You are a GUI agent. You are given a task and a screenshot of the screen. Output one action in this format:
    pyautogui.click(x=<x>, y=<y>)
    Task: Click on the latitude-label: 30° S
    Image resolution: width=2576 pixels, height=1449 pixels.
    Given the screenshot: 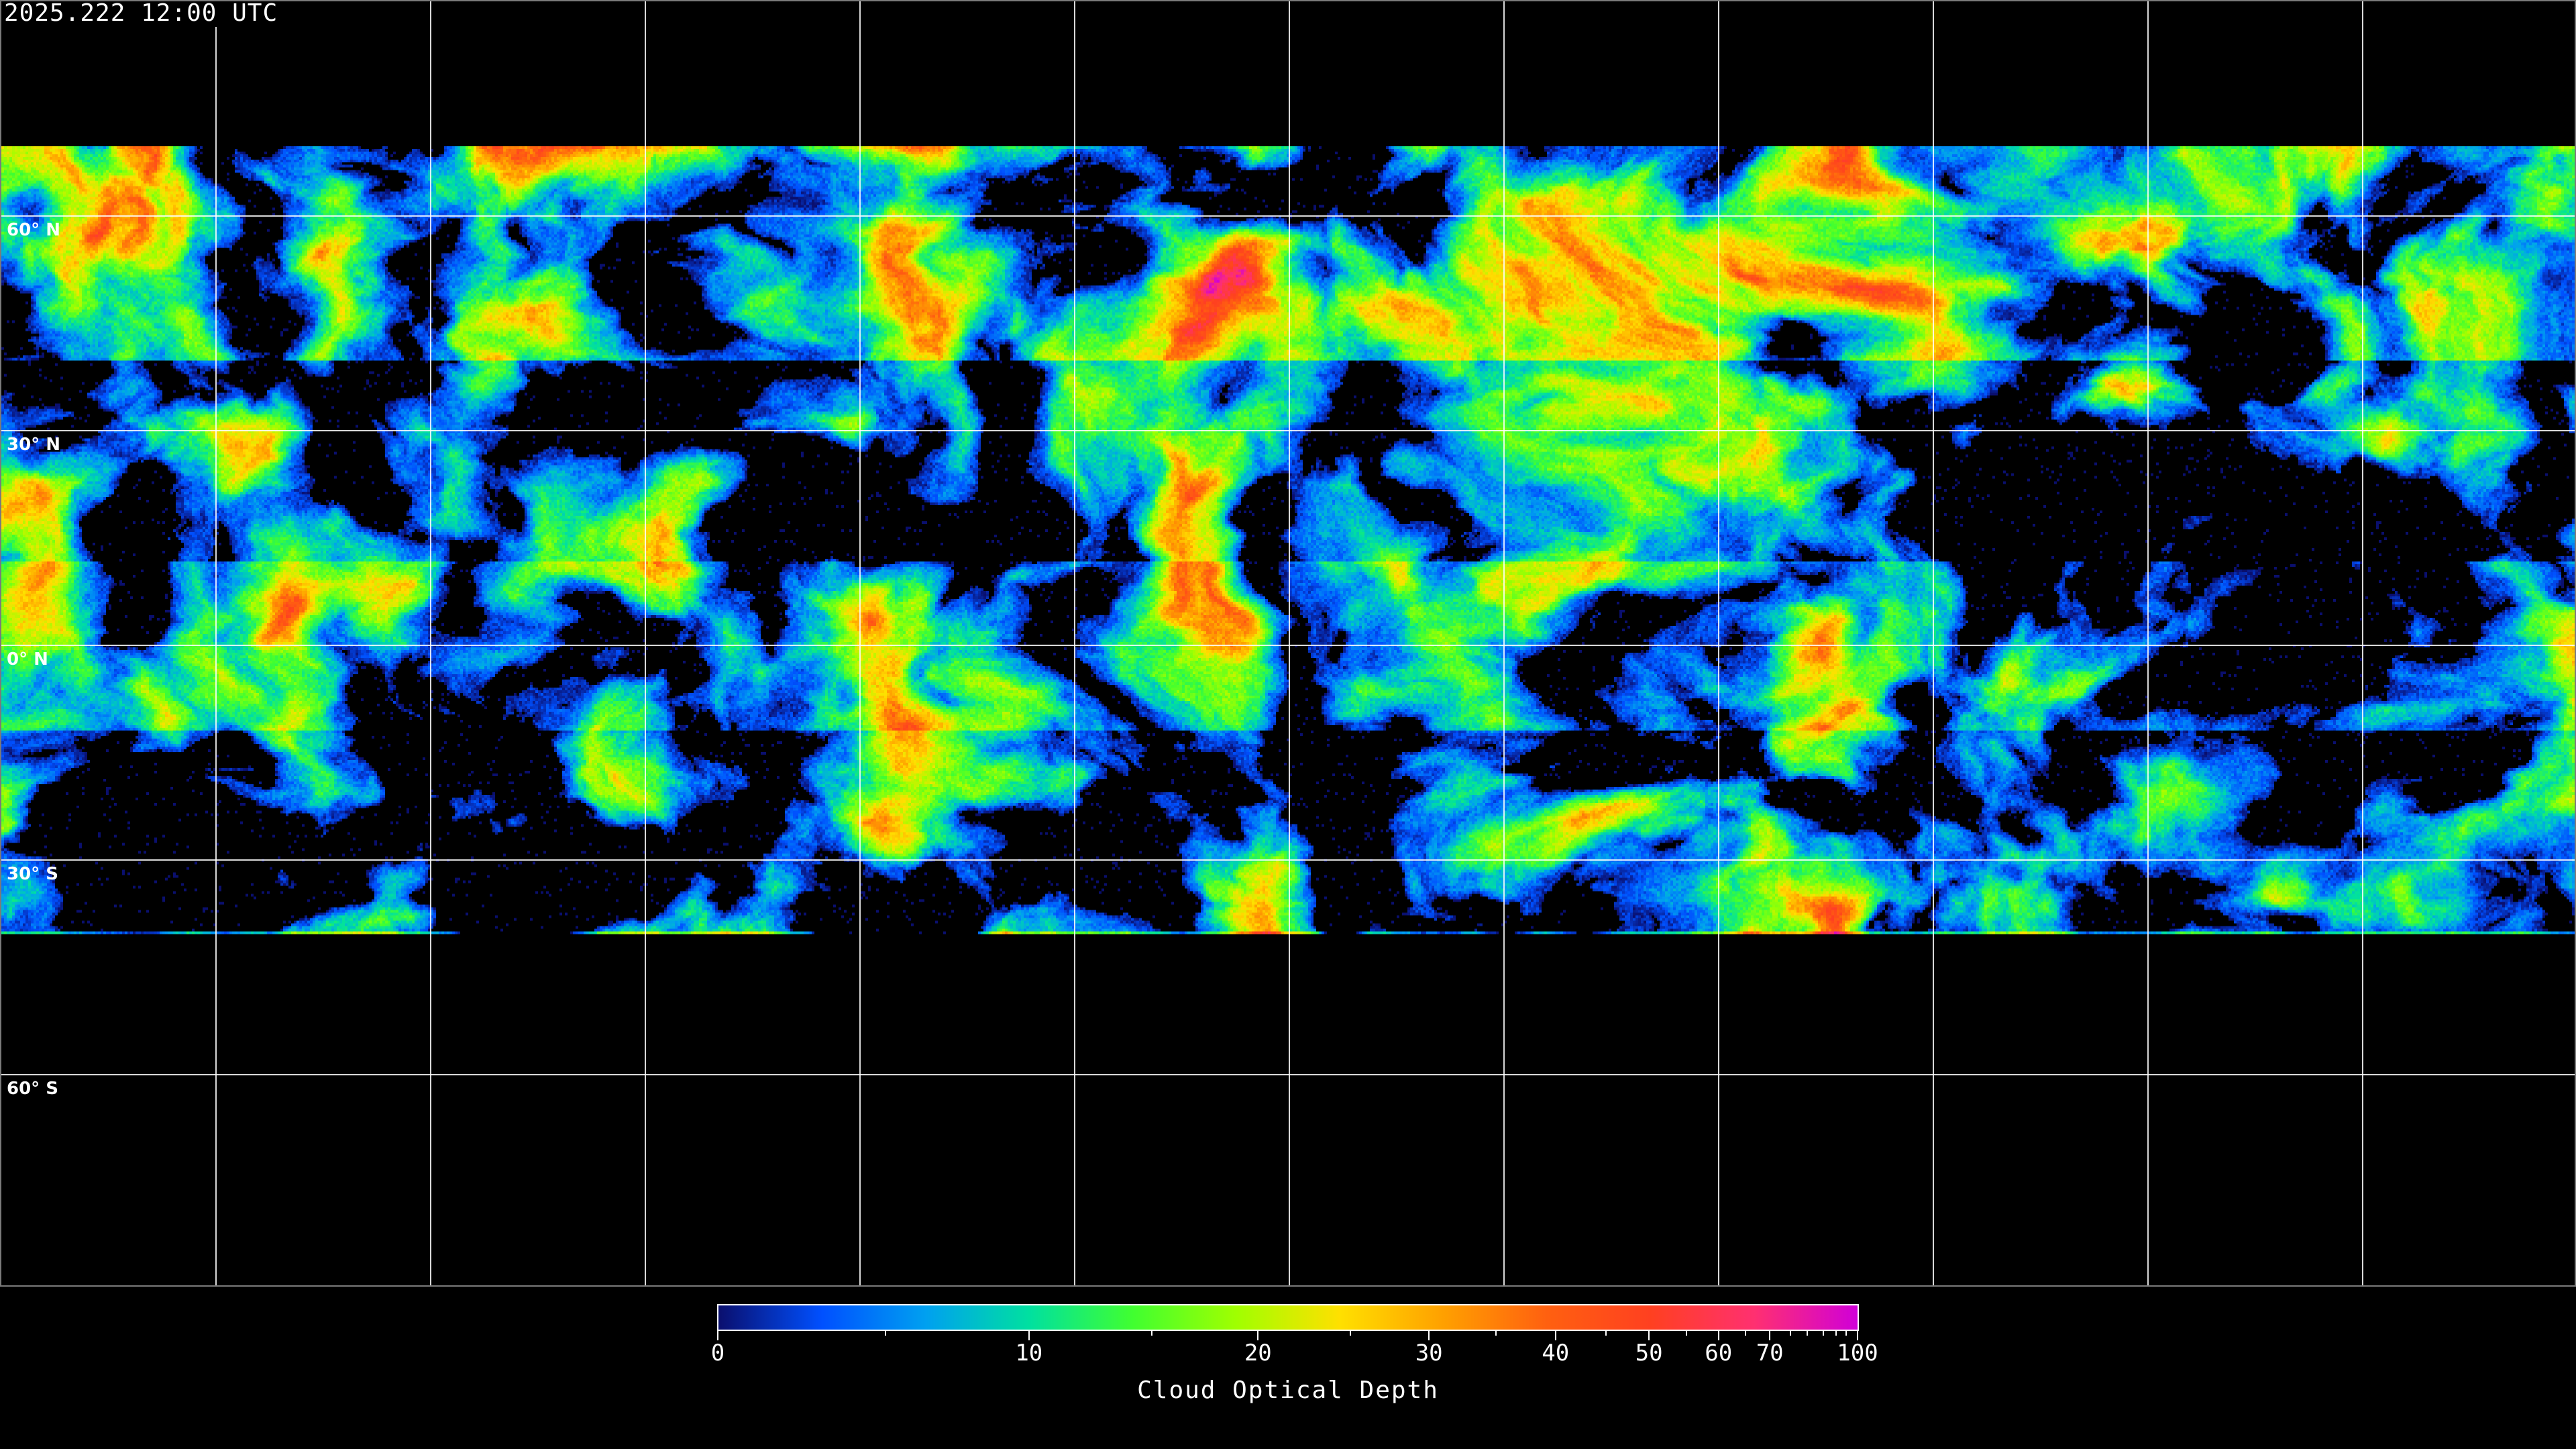 What is the action you would take?
    pyautogui.click(x=32, y=874)
    